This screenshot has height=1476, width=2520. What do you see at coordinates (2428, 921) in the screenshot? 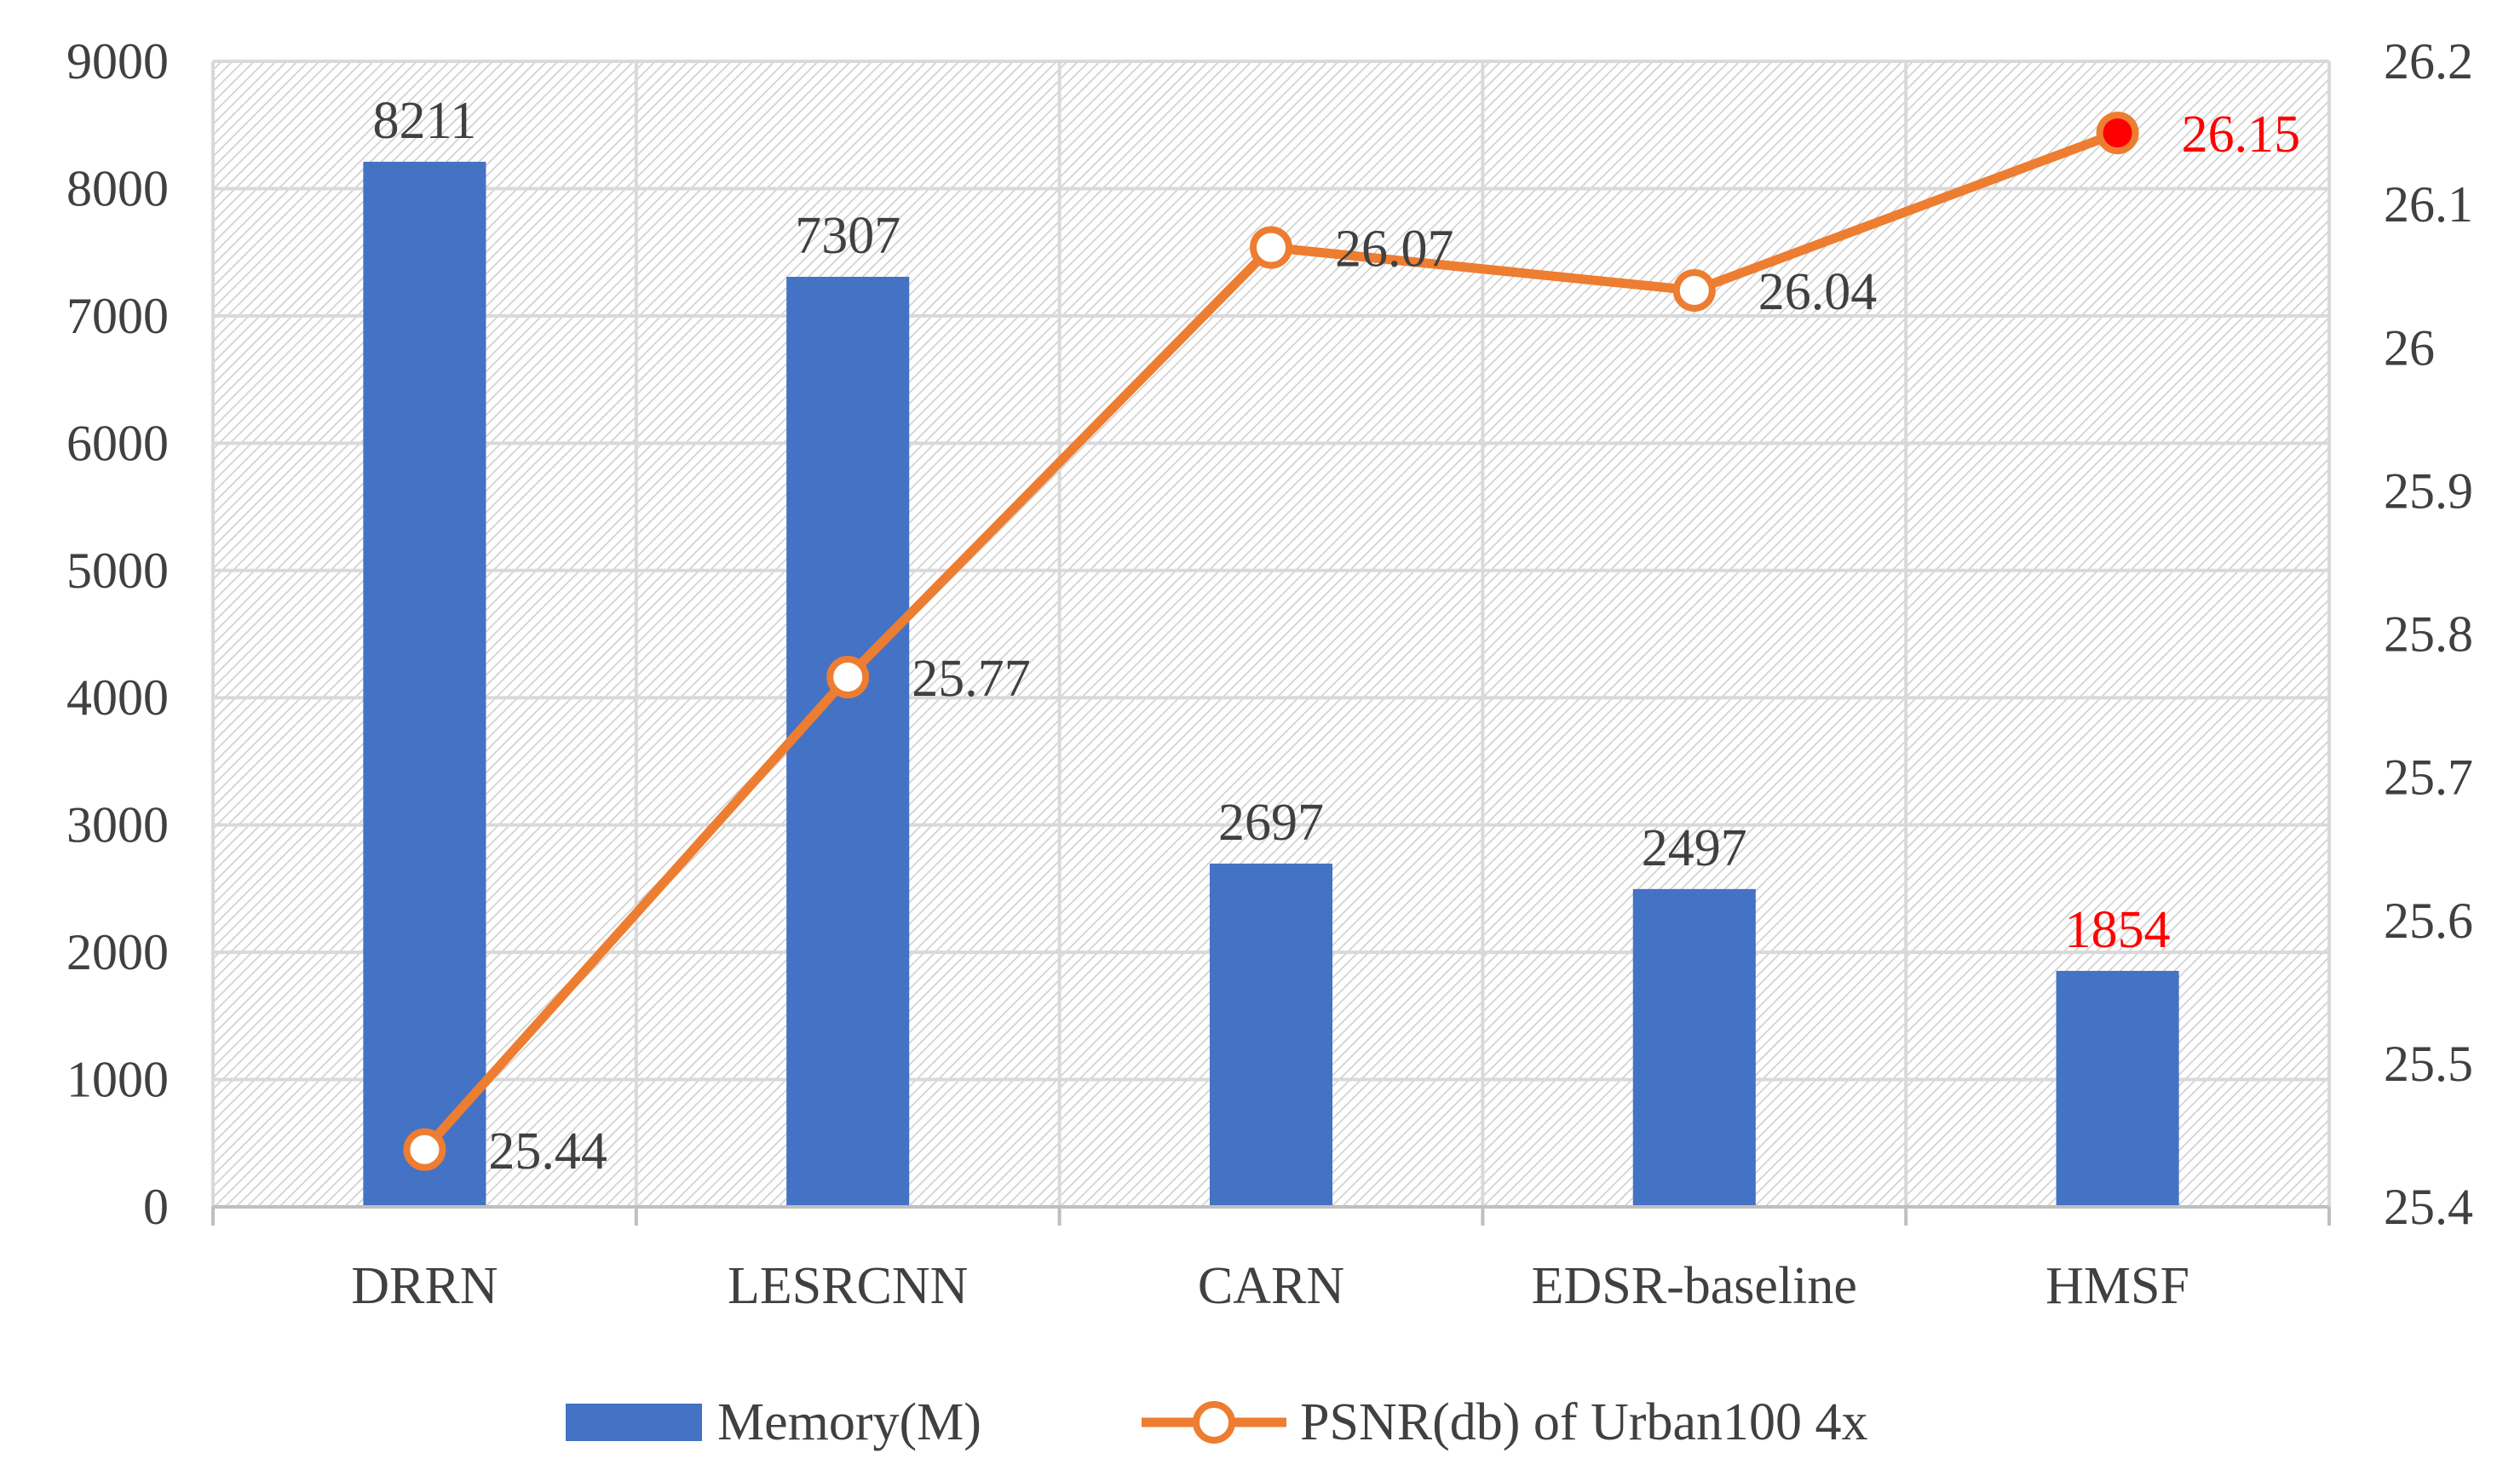
I see `y-right-tick-label: 25.6` at bounding box center [2428, 921].